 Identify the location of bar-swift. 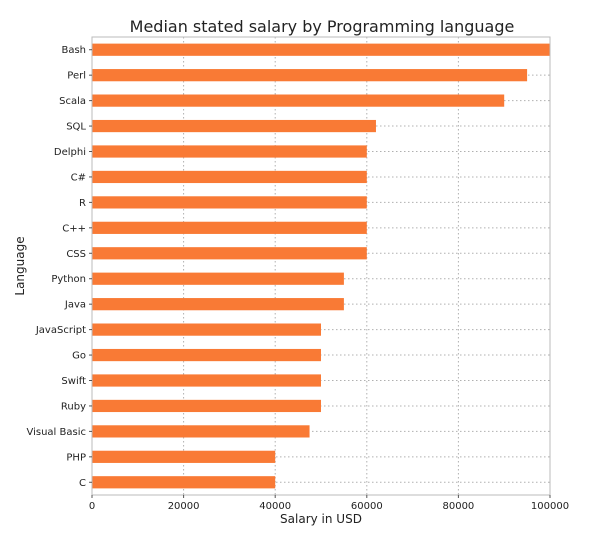
(206, 380).